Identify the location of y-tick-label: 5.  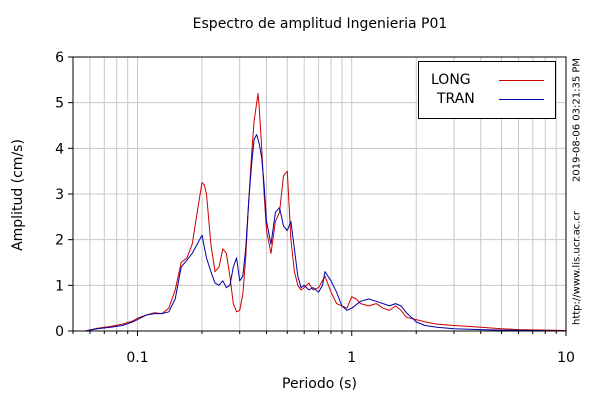
(59, 104).